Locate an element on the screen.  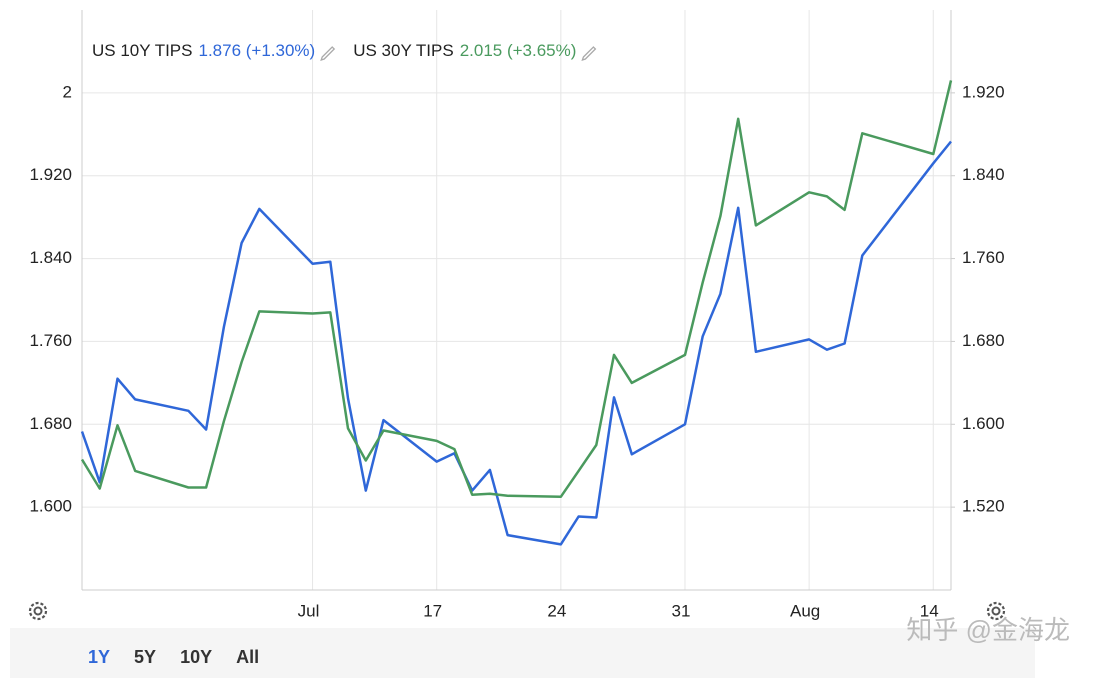
x-tick-label: Jul is located at coordinates (309, 610).